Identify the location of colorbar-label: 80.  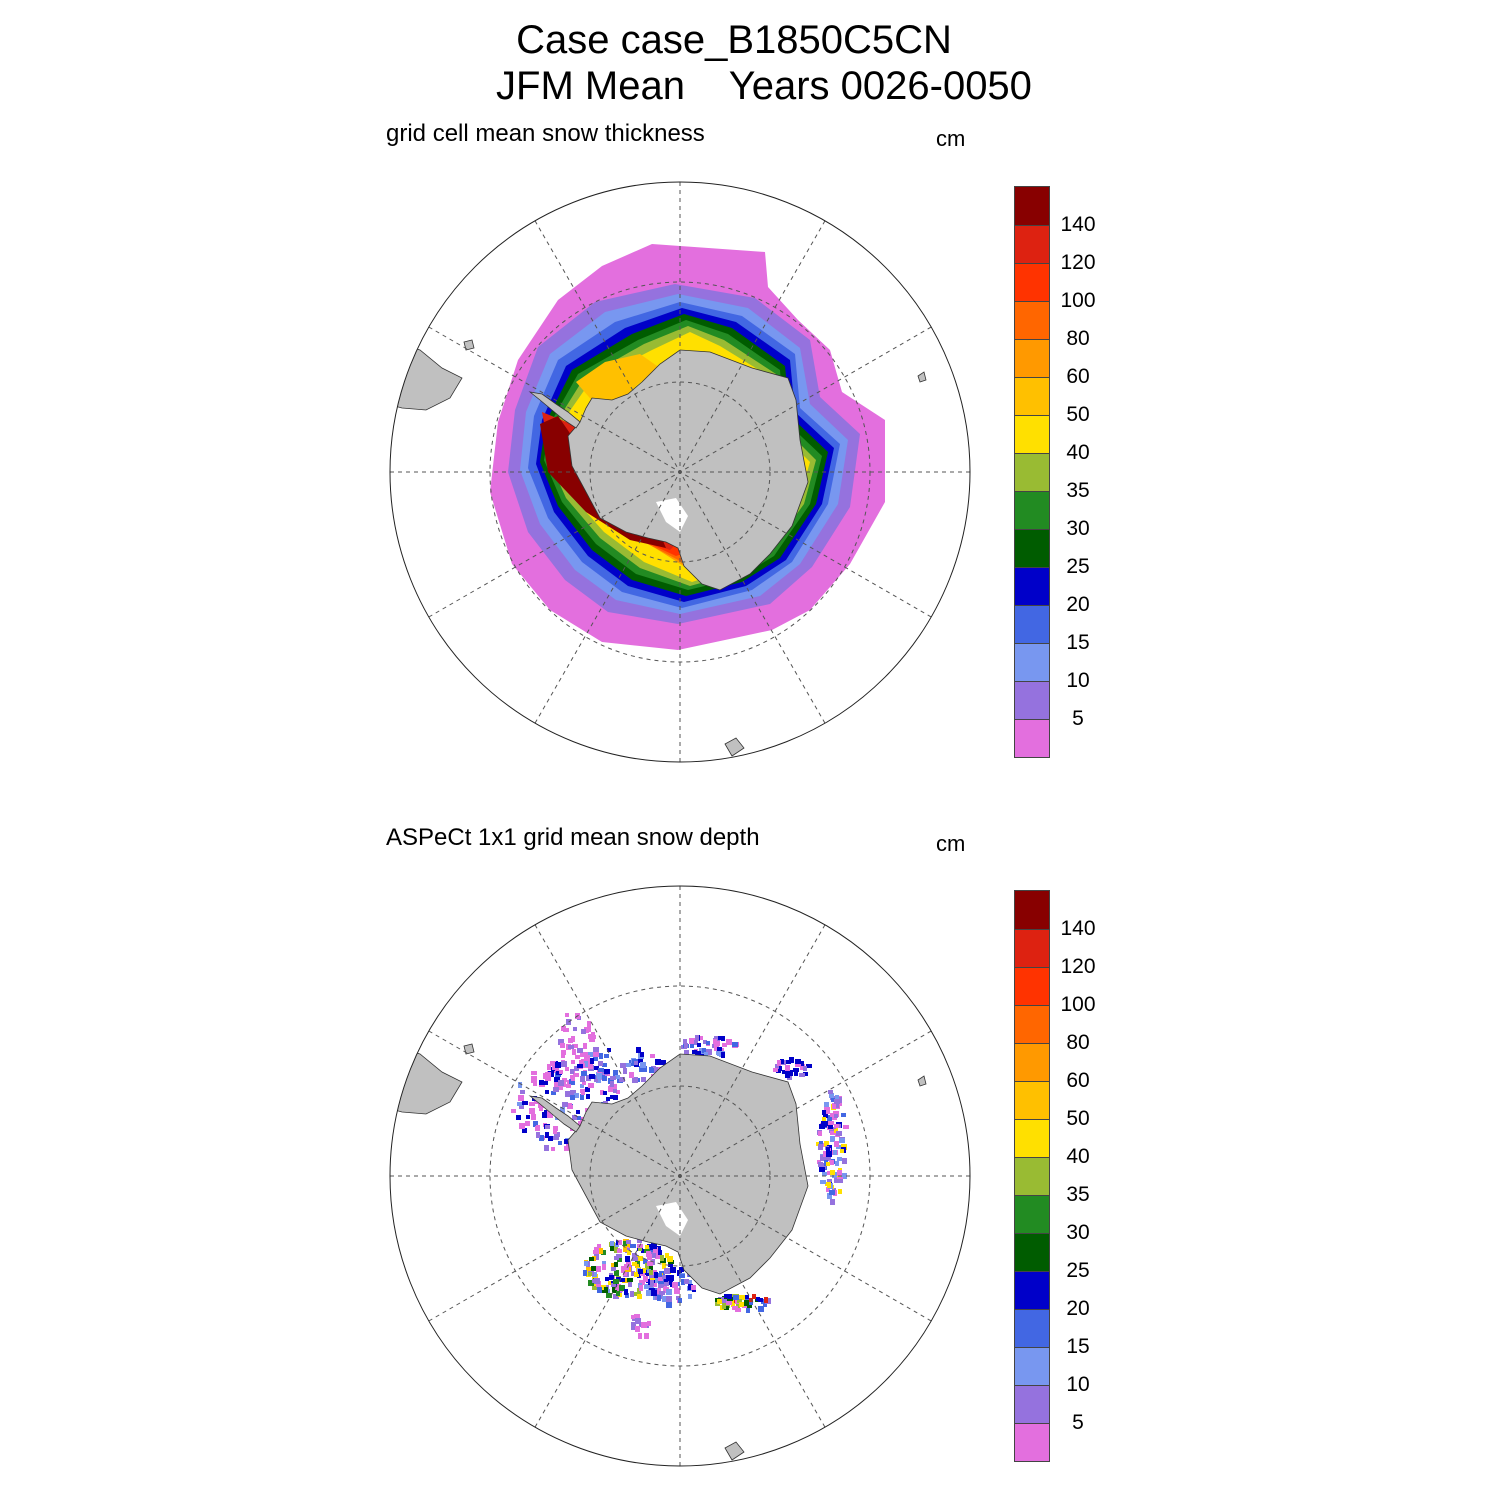
(1078, 1042).